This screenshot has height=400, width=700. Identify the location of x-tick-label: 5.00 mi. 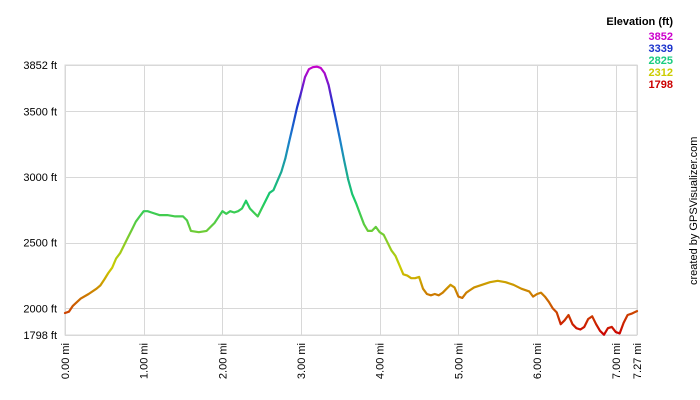
(459, 361).